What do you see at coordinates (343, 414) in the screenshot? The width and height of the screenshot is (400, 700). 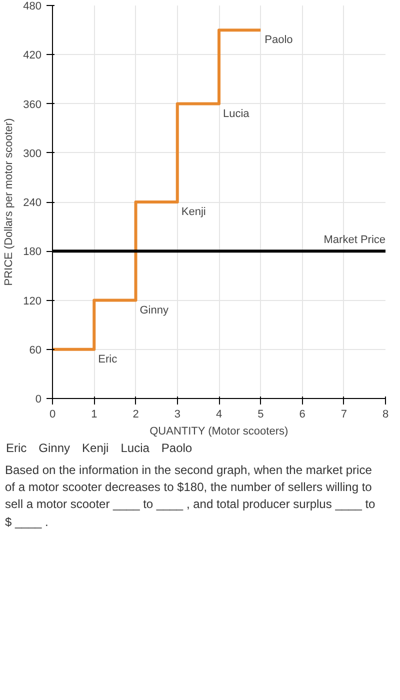 I see `x-tick-label: 7` at bounding box center [343, 414].